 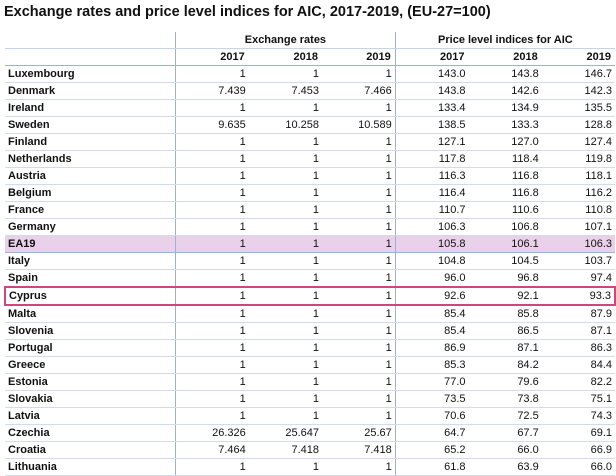 What do you see at coordinates (310, 314) in the screenshot?
I see `table-row: Malta 1 1 1 85.4 85.8 87.9` at bounding box center [310, 314].